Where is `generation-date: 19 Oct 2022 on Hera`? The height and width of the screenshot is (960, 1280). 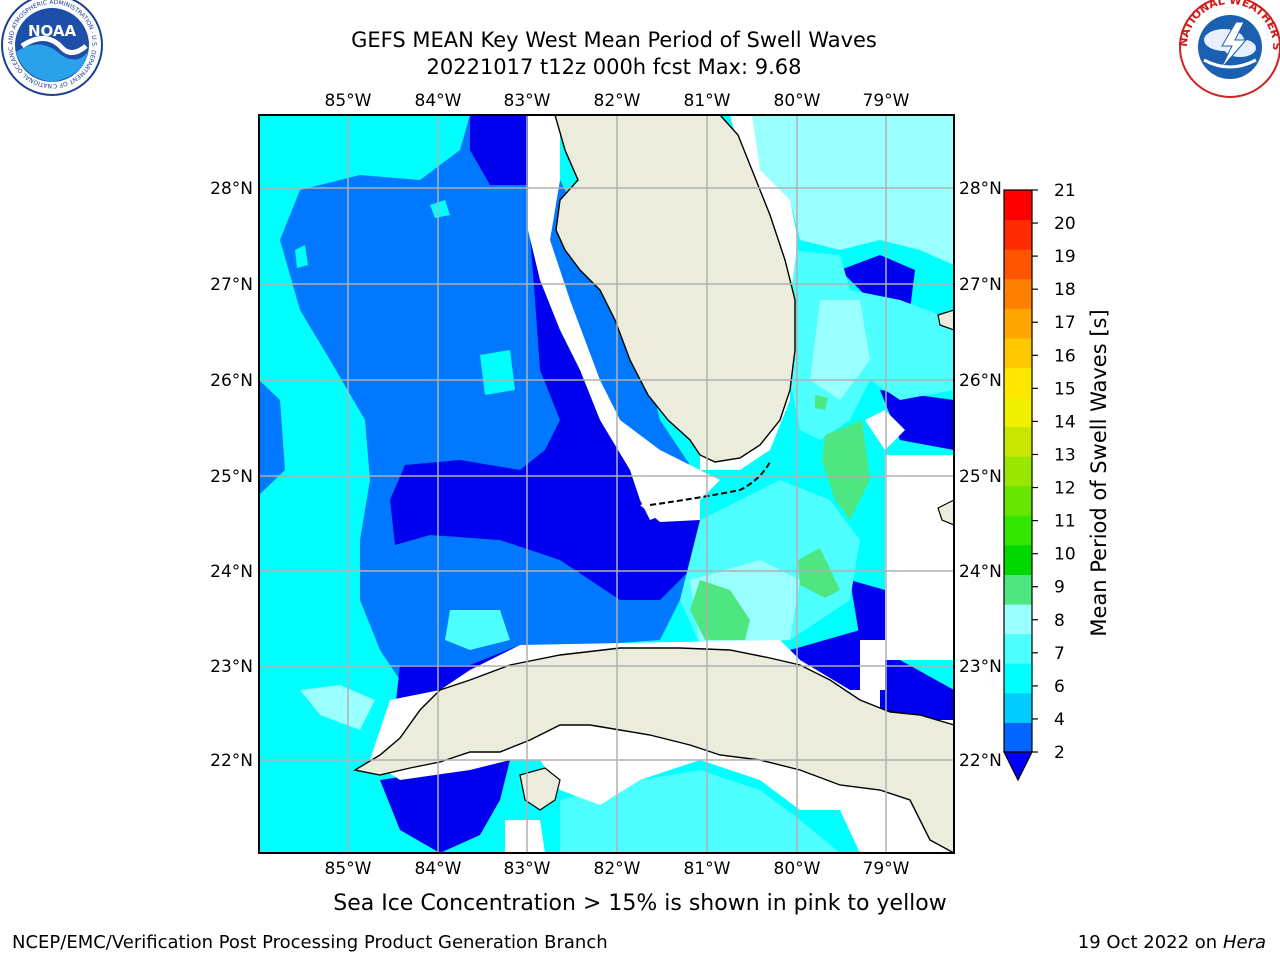 generation-date: 19 Oct 2022 on Hera is located at coordinates (1172, 943).